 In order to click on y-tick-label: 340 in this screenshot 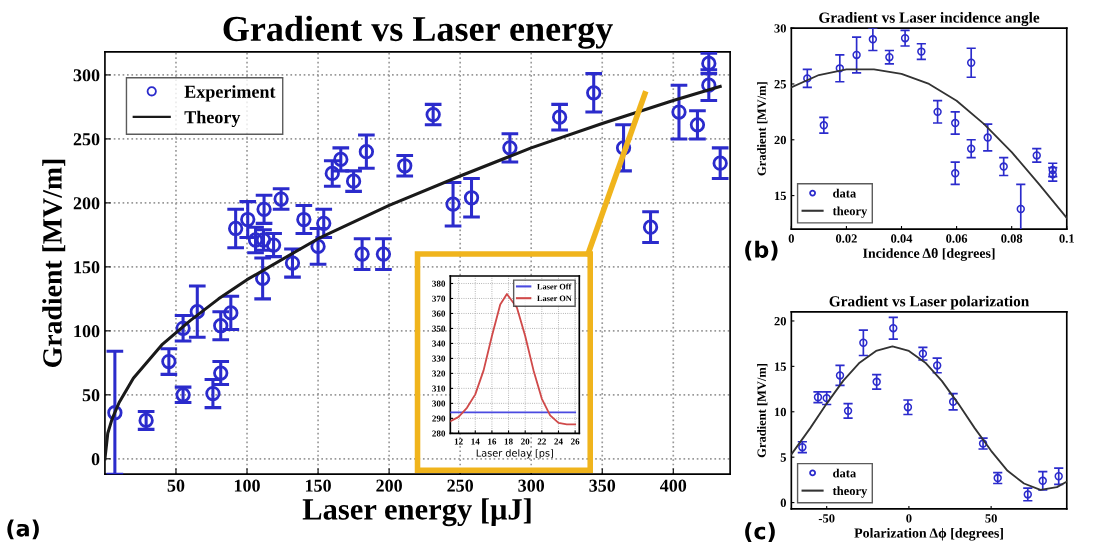, I will do `click(439, 343)`.